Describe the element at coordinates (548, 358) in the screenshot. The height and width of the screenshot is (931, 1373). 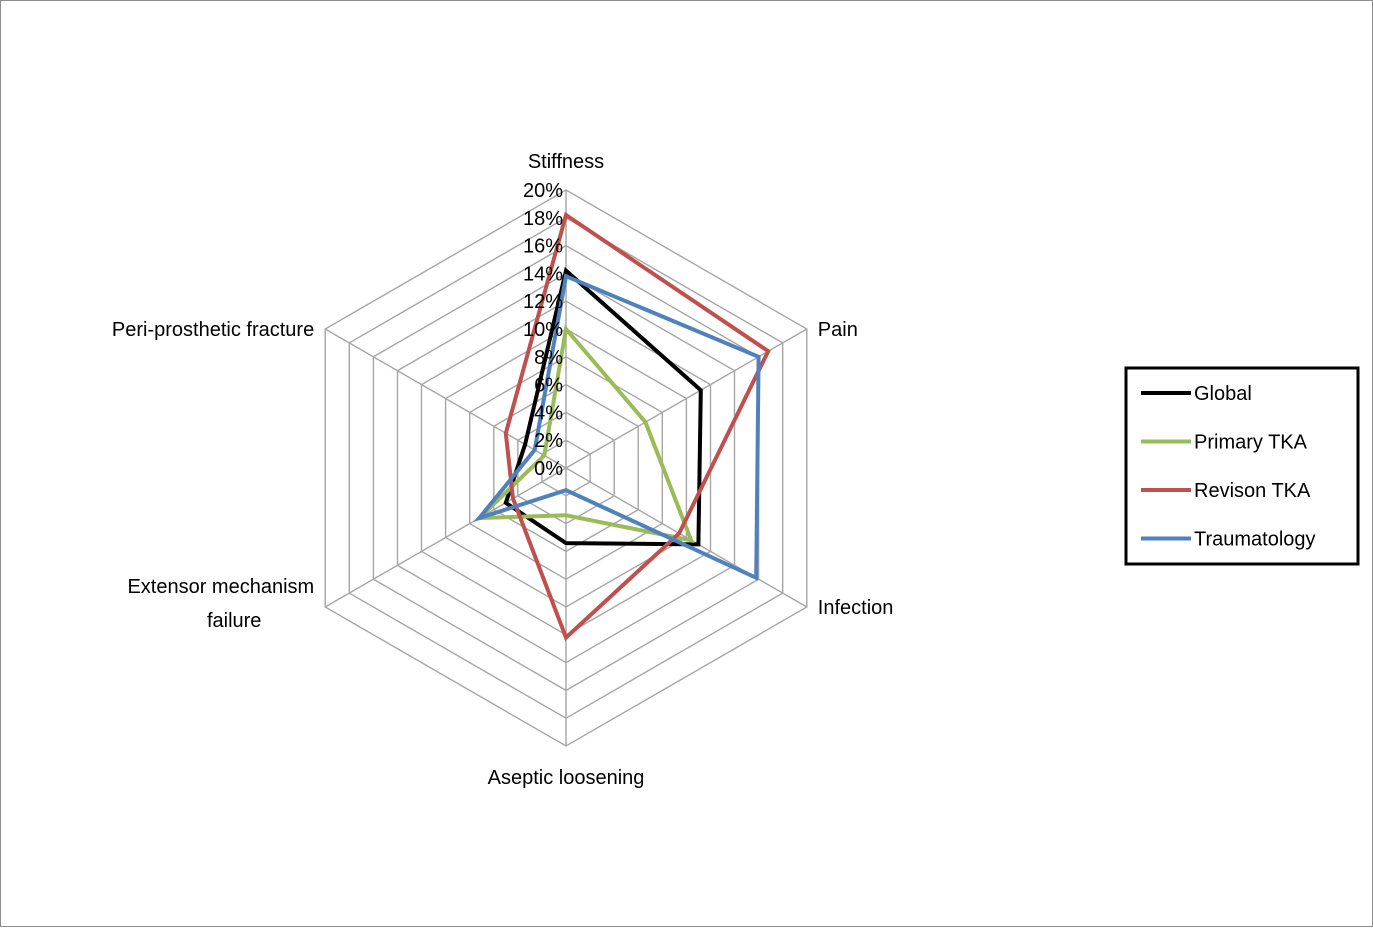
I see `tick-label: 8%` at that location.